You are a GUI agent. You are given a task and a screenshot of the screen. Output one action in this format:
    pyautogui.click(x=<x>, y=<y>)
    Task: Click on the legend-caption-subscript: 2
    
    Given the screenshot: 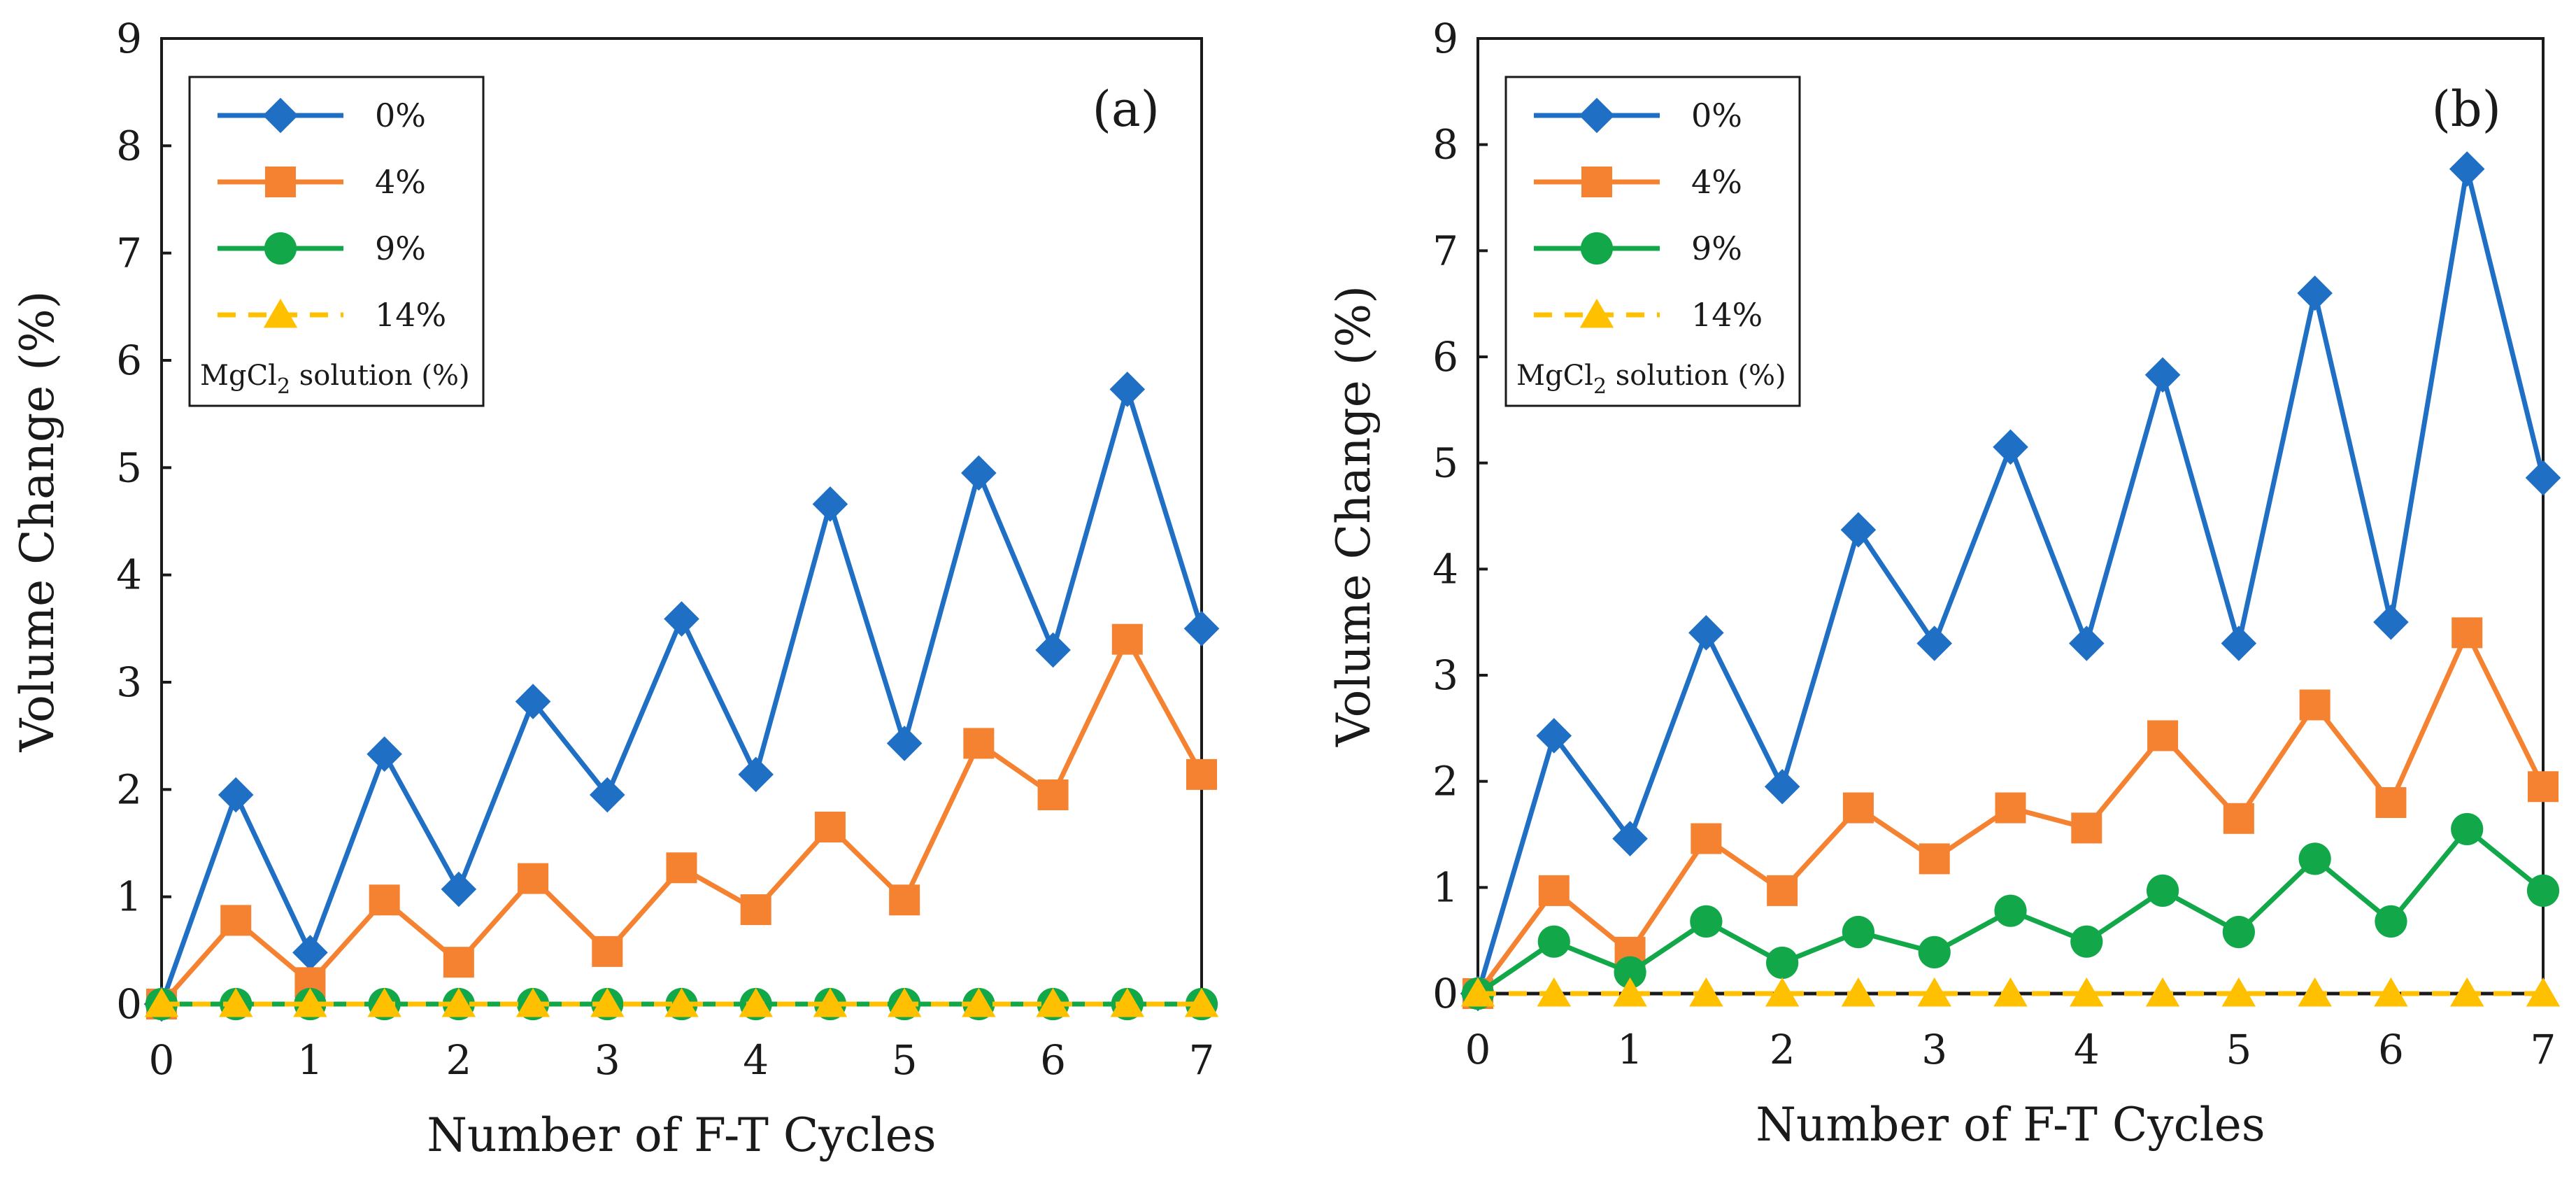 What is the action you would take?
    pyautogui.click(x=1600, y=386)
    